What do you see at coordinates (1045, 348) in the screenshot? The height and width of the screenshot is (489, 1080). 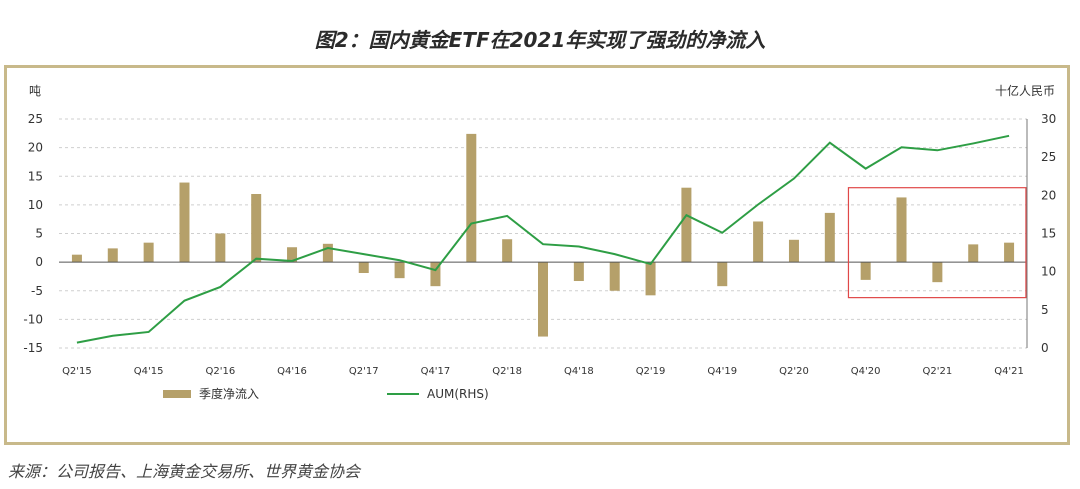 I see `right-tick-label: 0` at bounding box center [1045, 348].